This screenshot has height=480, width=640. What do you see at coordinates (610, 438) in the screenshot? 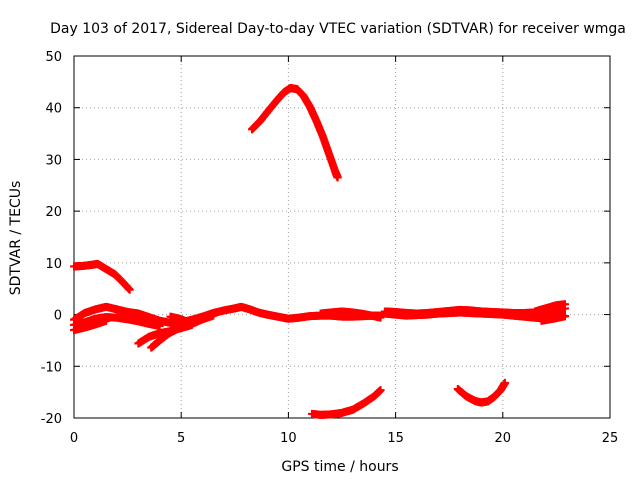
I see `x-tick-label: 25` at bounding box center [610, 438].